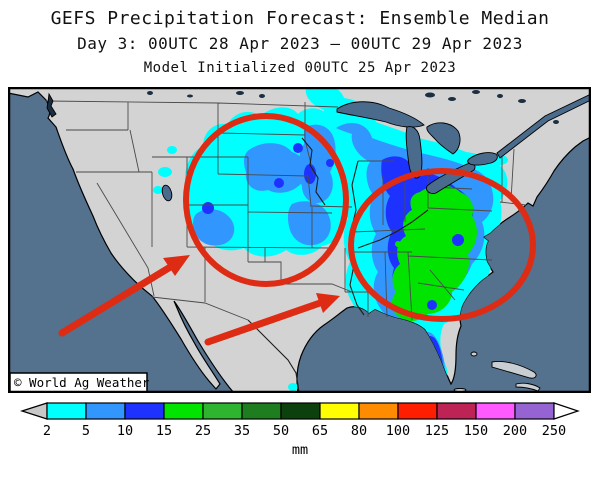  What do you see at coordinates (482, 159) in the screenshot?
I see `lake-ontario` at bounding box center [482, 159].